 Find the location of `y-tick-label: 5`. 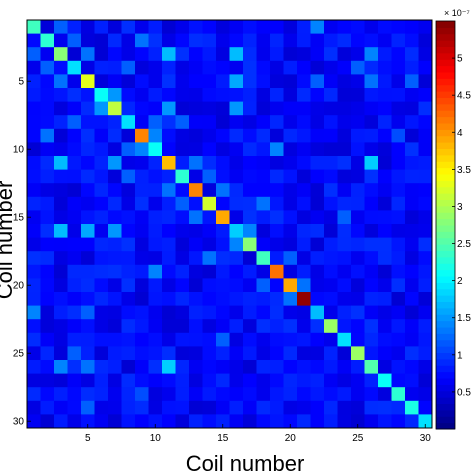

y-tick-label: 5 is located at coordinates (21, 82).